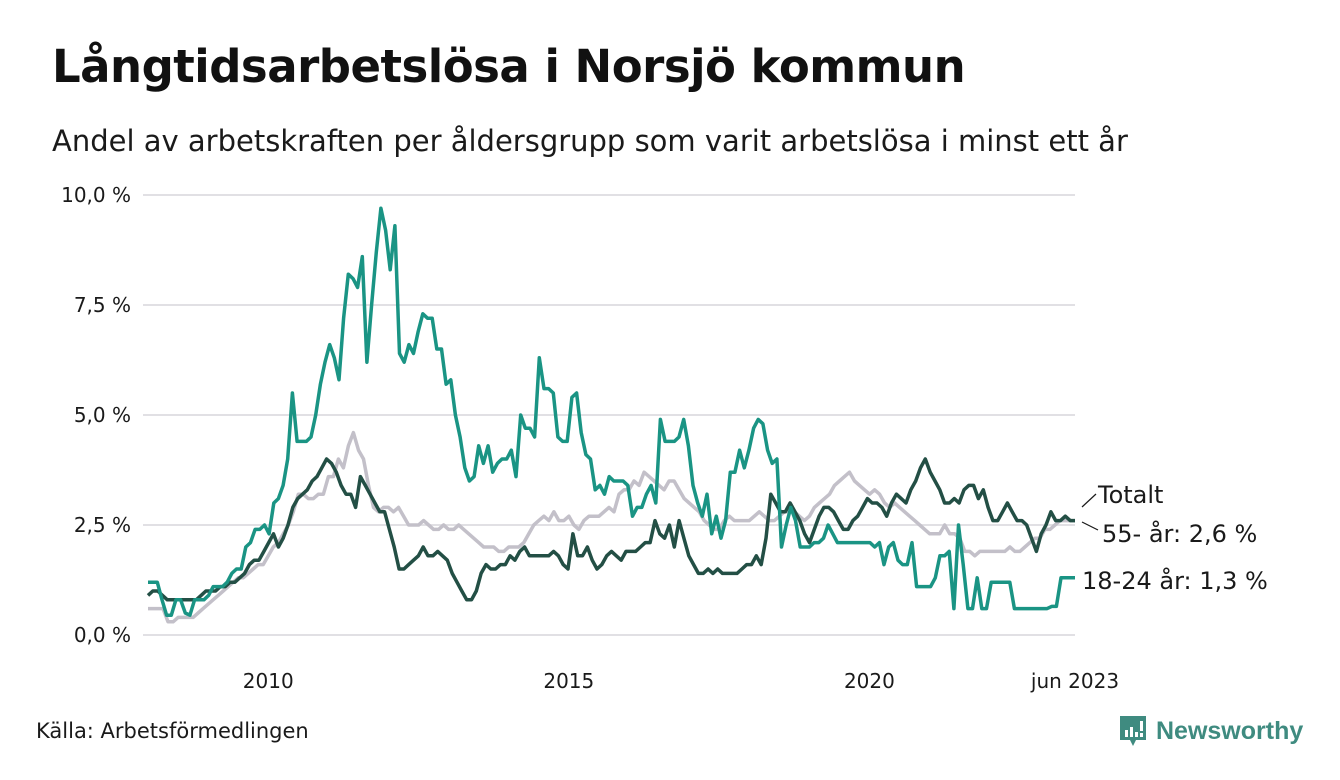  What do you see at coordinates (102, 305) in the screenshot?
I see `y-tick-label: 7,5 %` at bounding box center [102, 305].